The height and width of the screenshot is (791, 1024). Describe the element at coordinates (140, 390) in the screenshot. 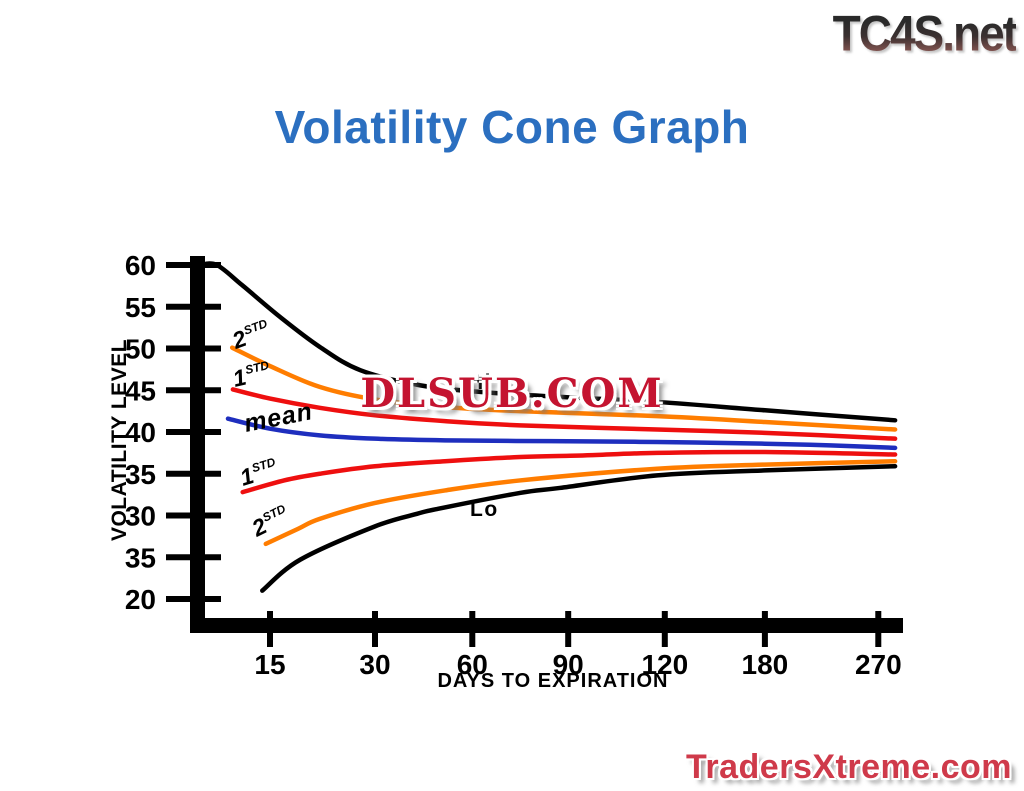

I see `y-tick-label: 45` at that location.